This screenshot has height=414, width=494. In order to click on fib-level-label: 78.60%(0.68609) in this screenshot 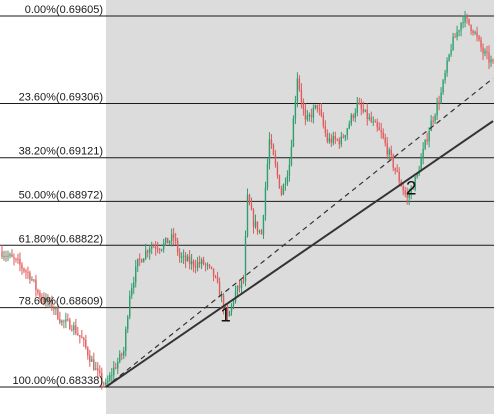, I will do `click(61, 302)`.